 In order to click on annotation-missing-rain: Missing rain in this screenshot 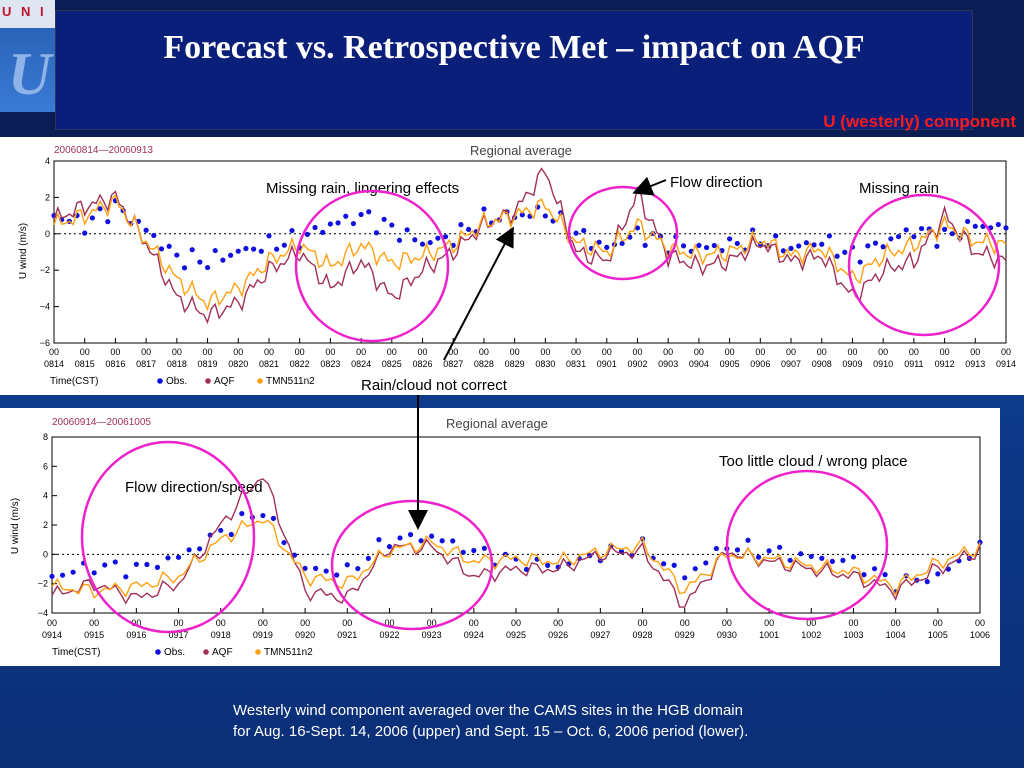, I will do `click(899, 188)`.